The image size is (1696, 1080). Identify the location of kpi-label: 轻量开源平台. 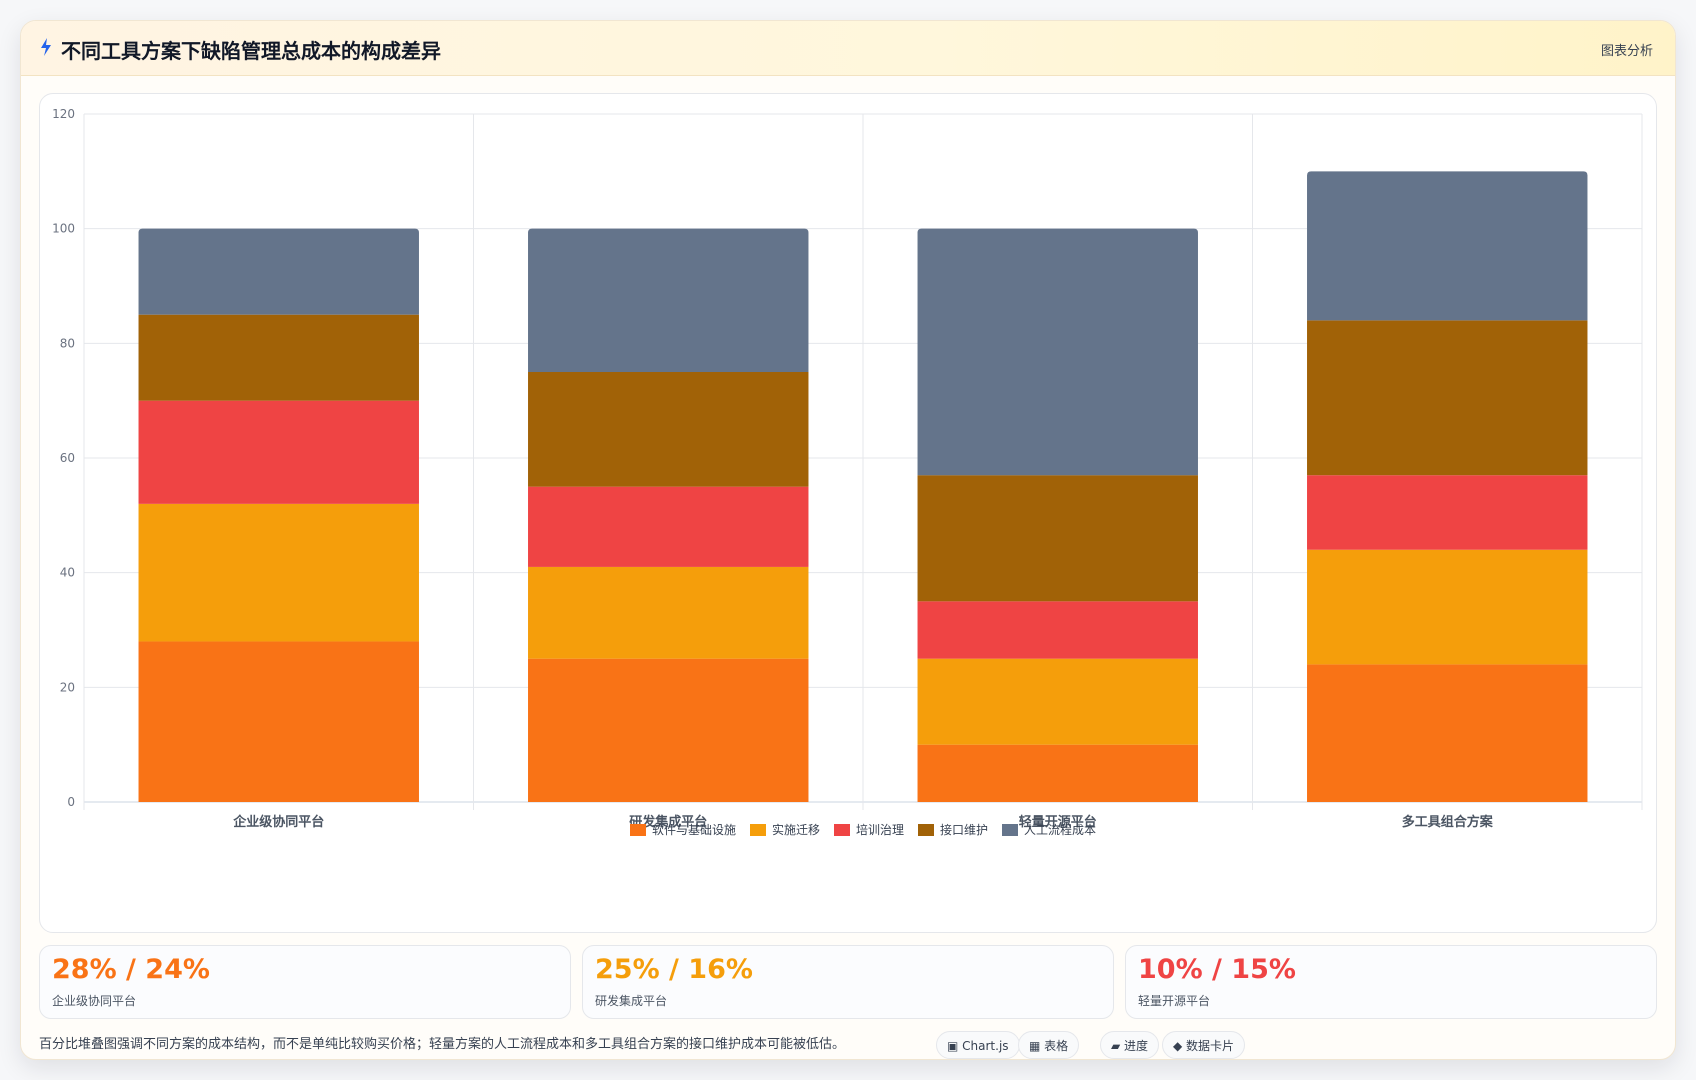
(1174, 1001).